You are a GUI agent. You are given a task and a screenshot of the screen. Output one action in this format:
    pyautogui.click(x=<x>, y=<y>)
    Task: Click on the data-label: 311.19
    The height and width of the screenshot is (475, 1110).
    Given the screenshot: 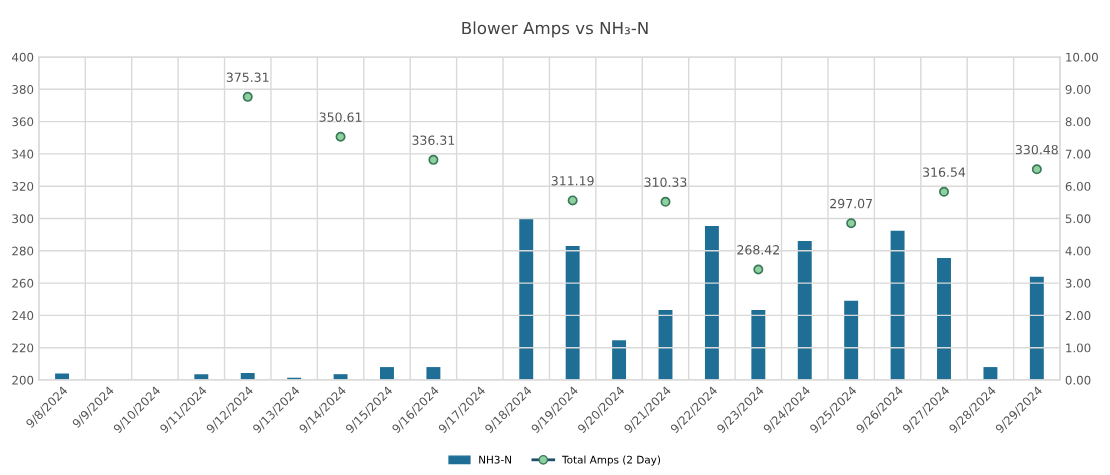 What is the action you would take?
    pyautogui.click(x=572, y=181)
    